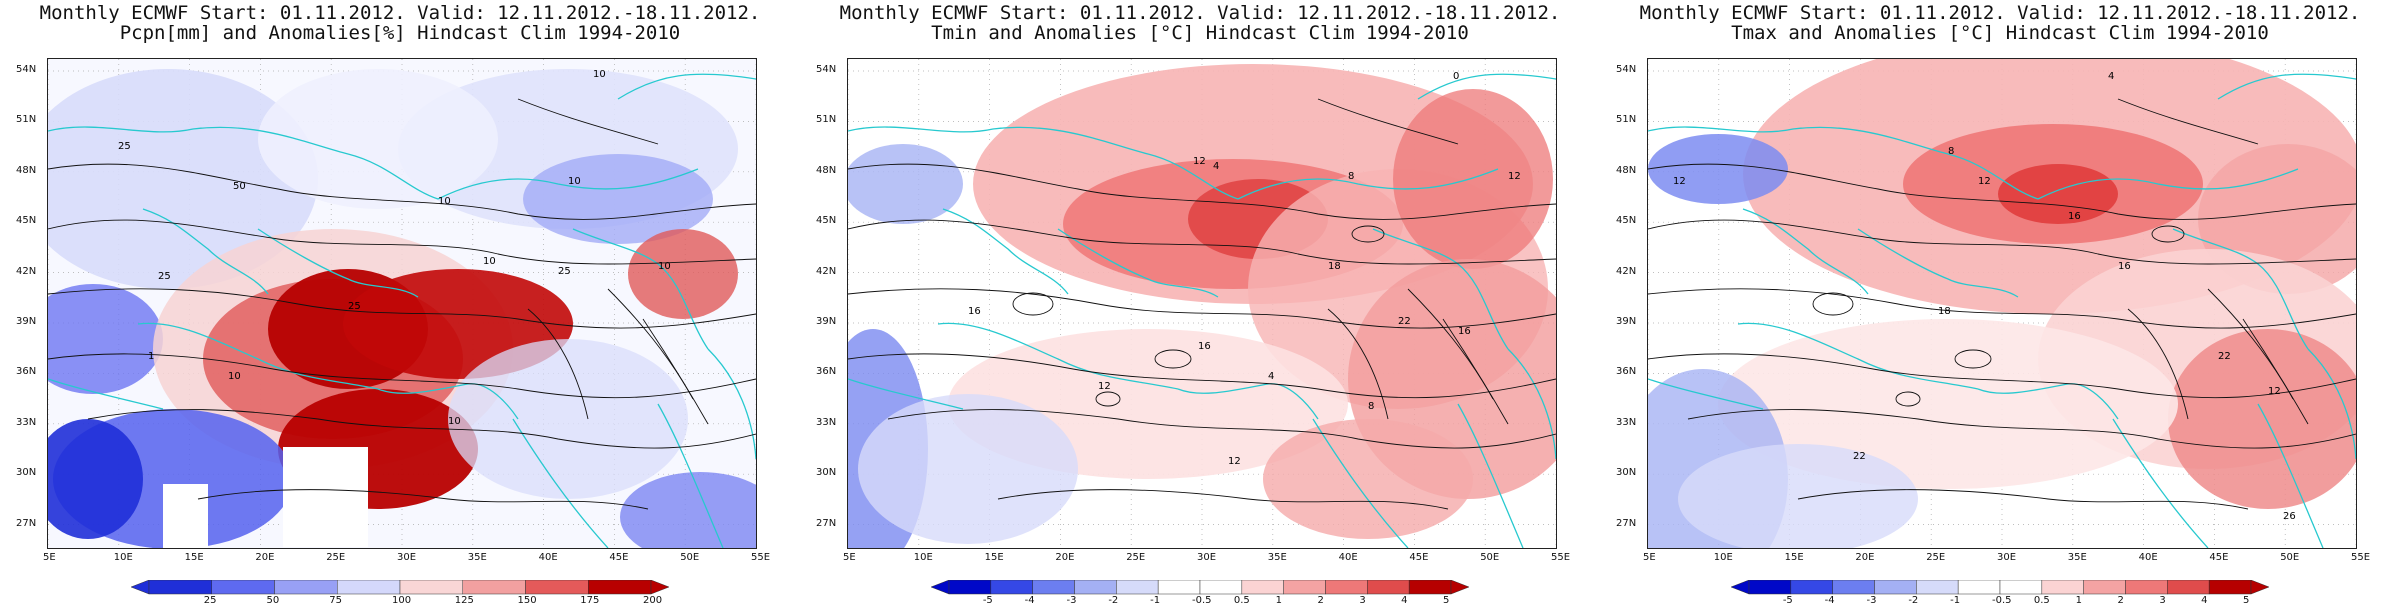 The width and height of the screenshot is (2400, 606). Describe the element at coordinates (2219, 557) in the screenshot. I see `longitude-tick-label: 45E` at that location.